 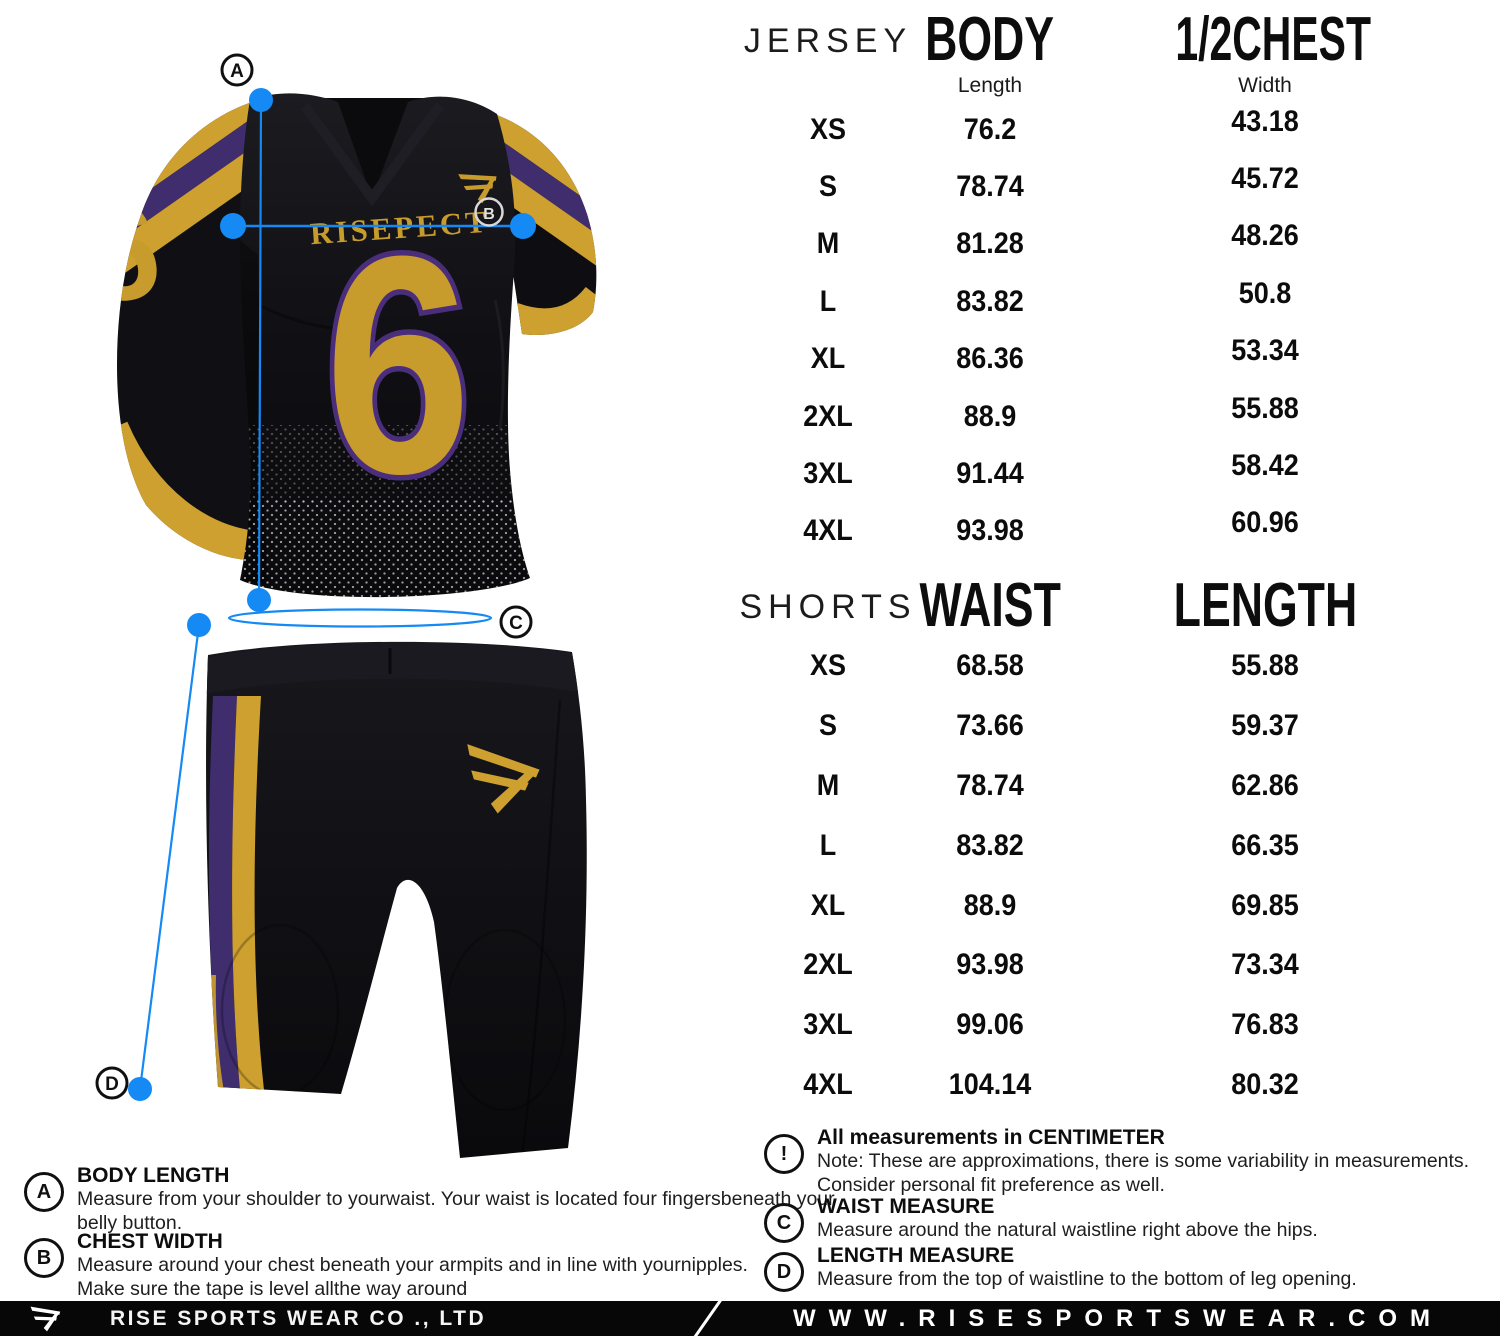 I want to click on waist-measure-ellipse, so click(x=360, y=618).